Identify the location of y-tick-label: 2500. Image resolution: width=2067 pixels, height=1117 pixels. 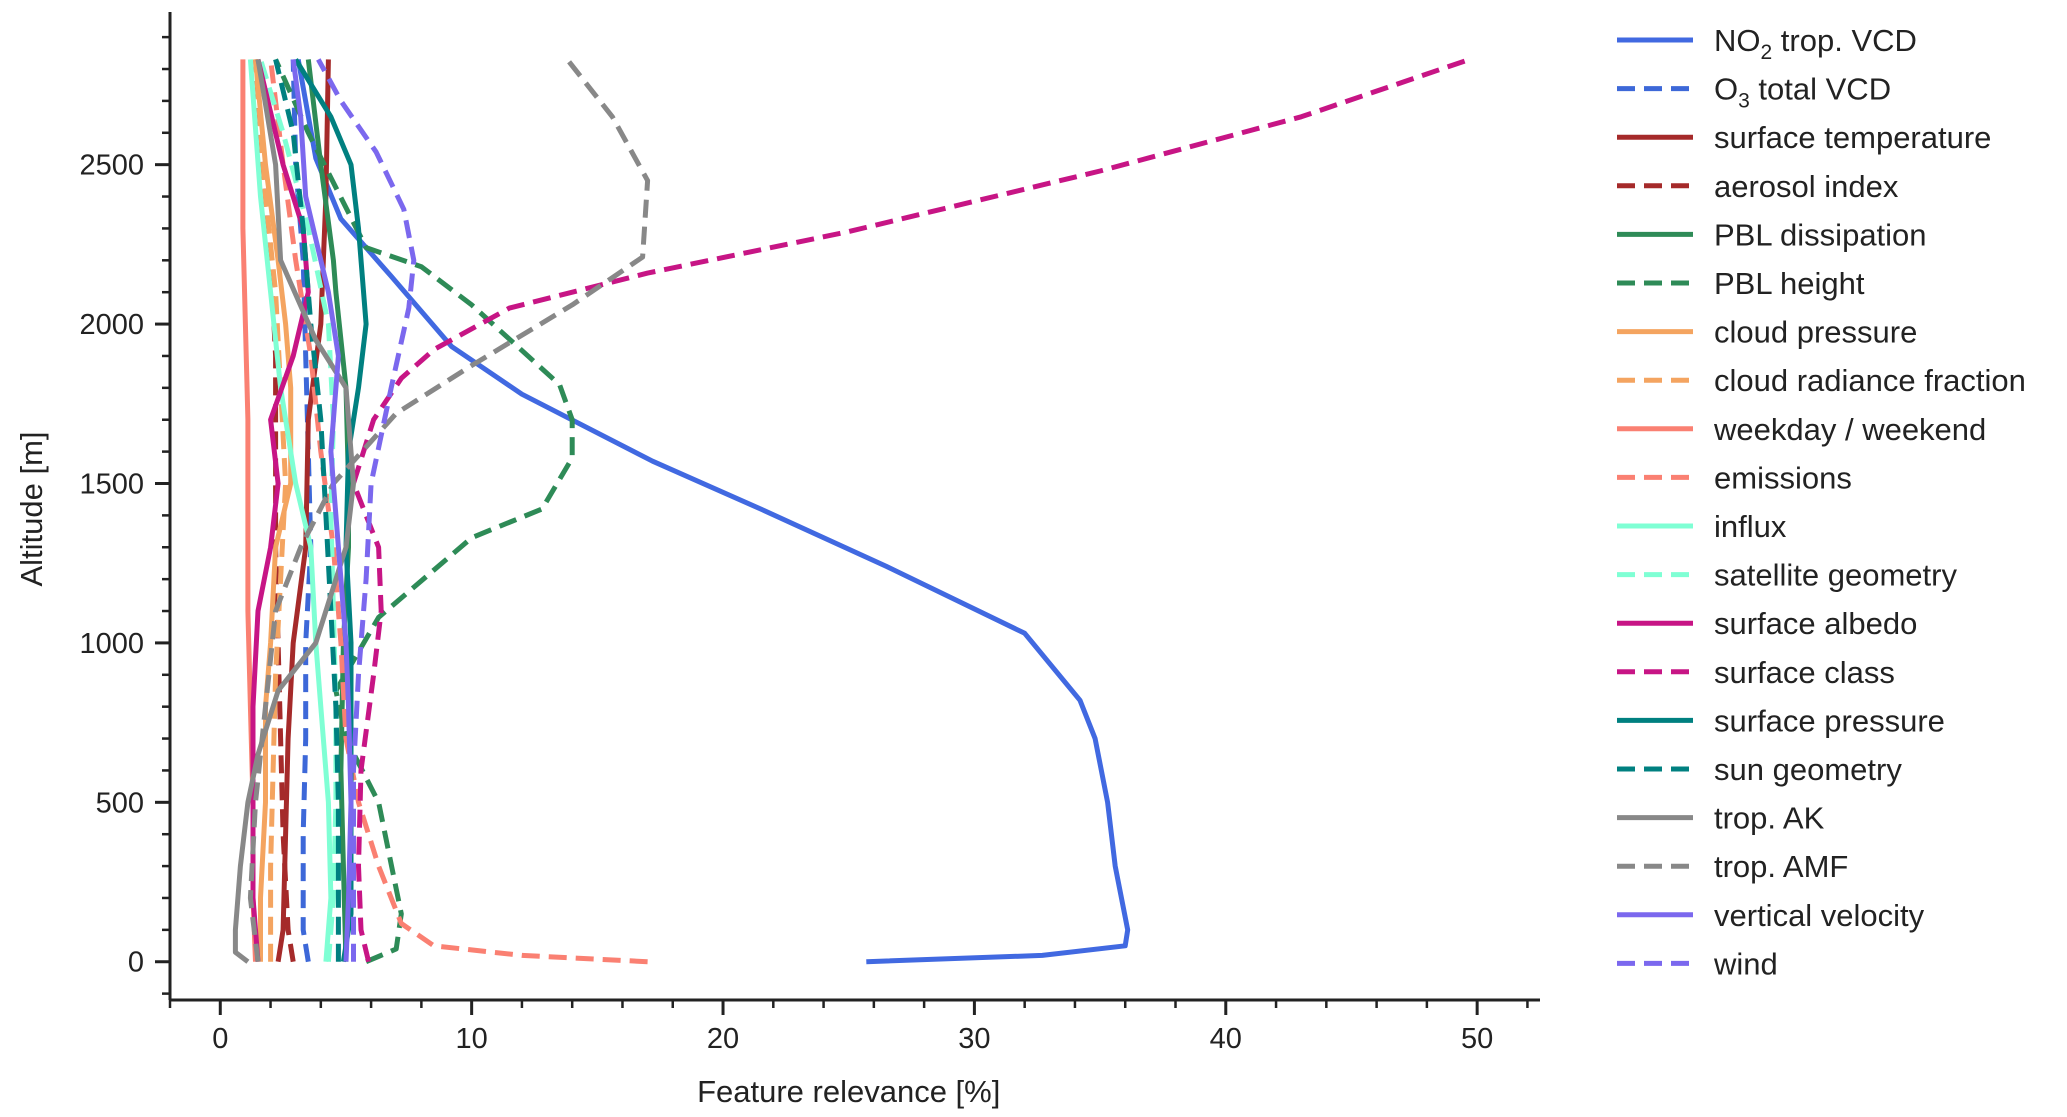
(111, 166).